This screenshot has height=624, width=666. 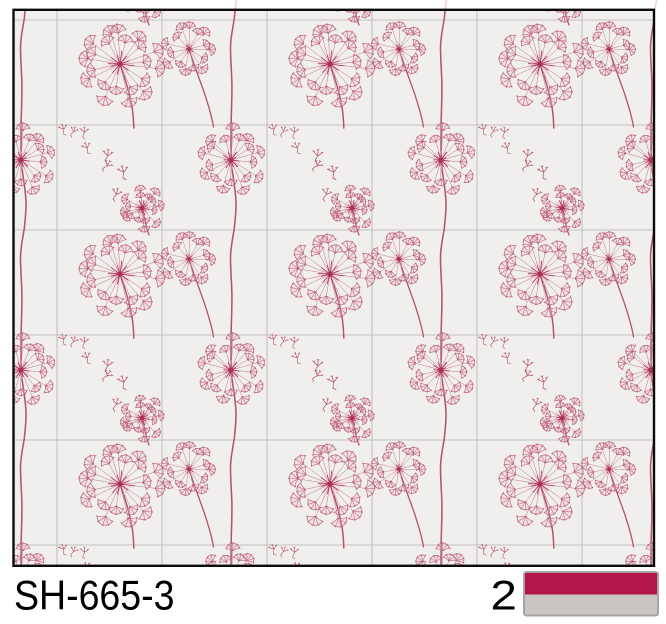 I want to click on svg-text: 2, so click(x=504, y=595).